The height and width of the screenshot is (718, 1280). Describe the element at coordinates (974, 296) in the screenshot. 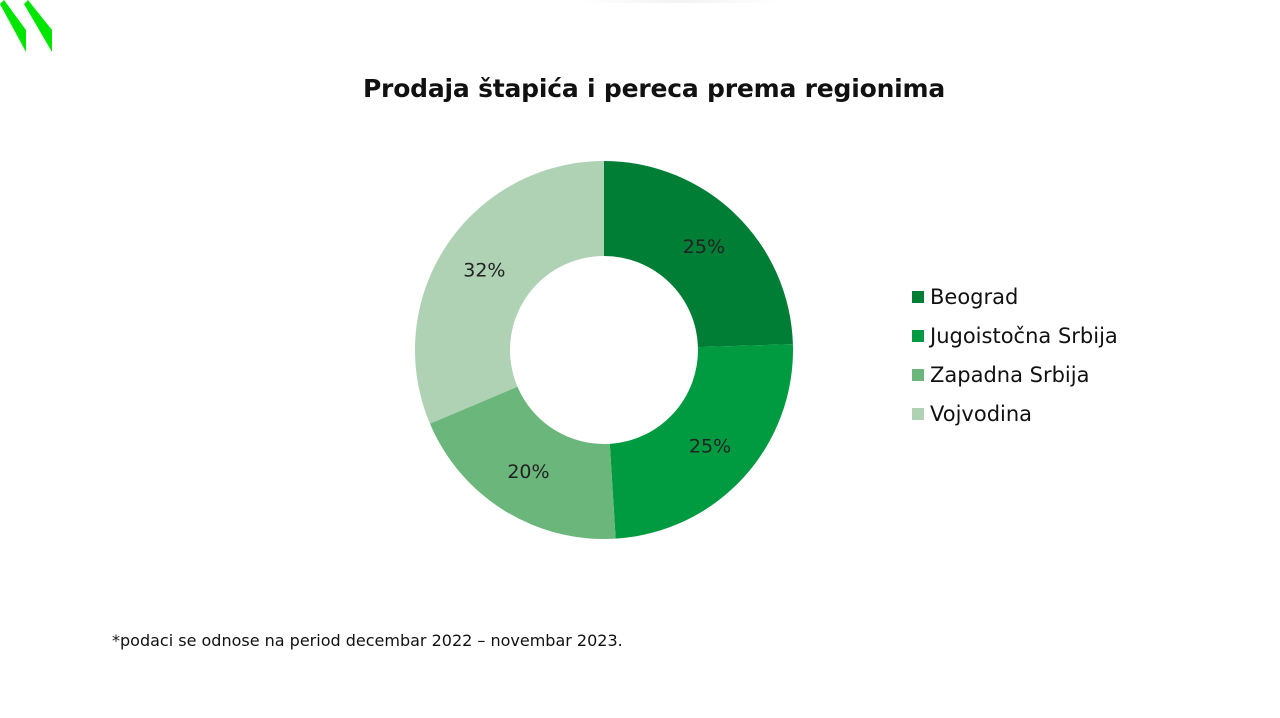

I see `legend-label: Beograd` at that location.